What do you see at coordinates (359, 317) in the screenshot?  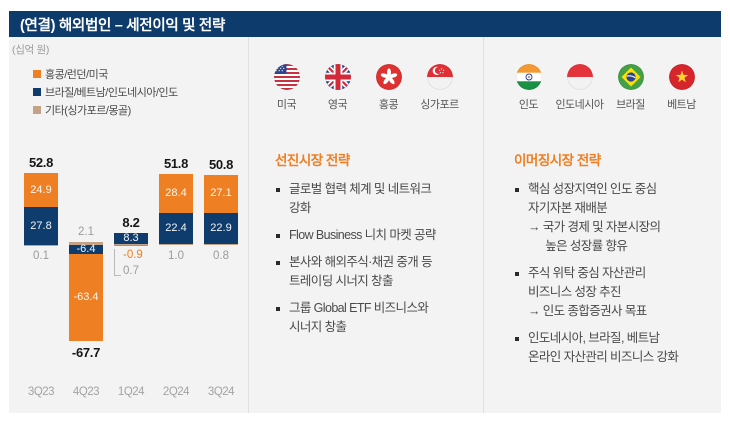 I see `bullet-text: 그룹 Global ETF 비즈니스와 시너지 창출` at bounding box center [359, 317].